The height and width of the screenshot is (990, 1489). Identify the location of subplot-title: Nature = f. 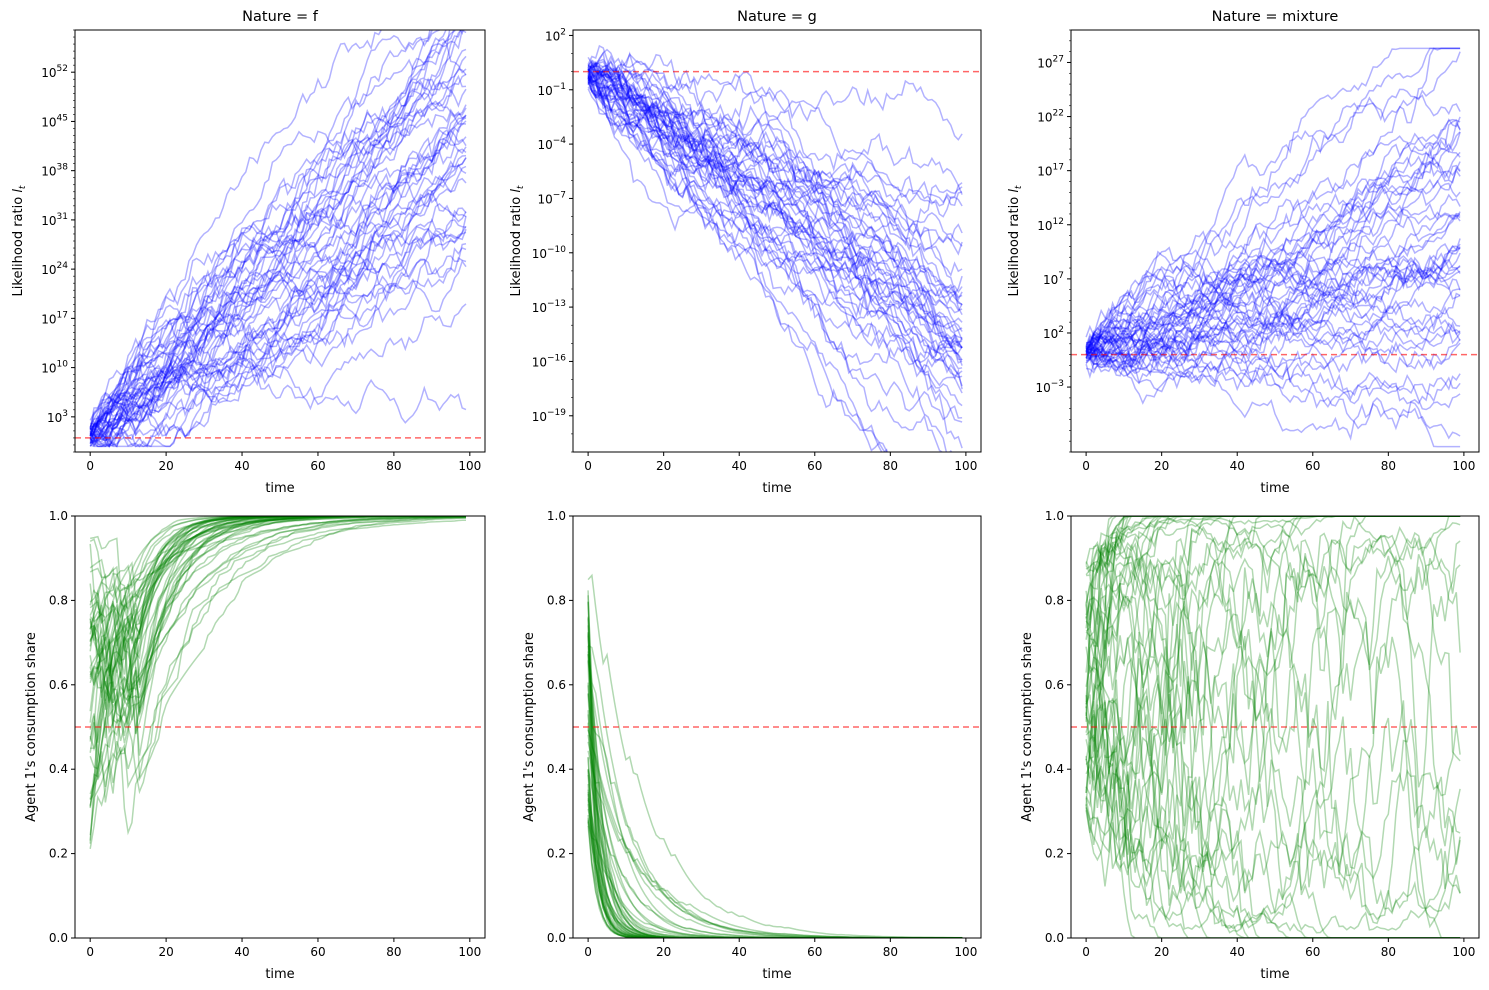
(280, 17).